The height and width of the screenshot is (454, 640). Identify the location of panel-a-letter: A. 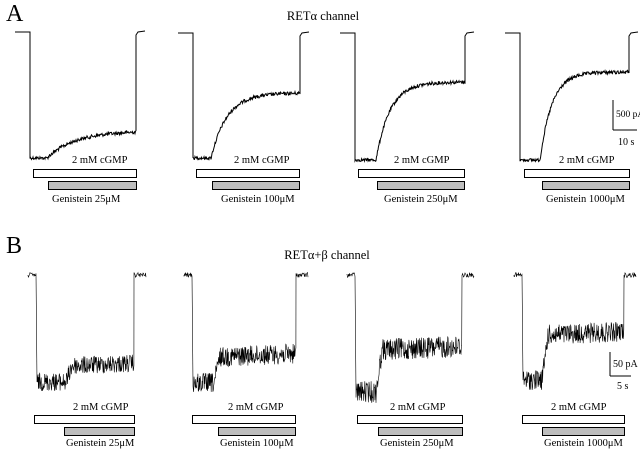
(15, 14).